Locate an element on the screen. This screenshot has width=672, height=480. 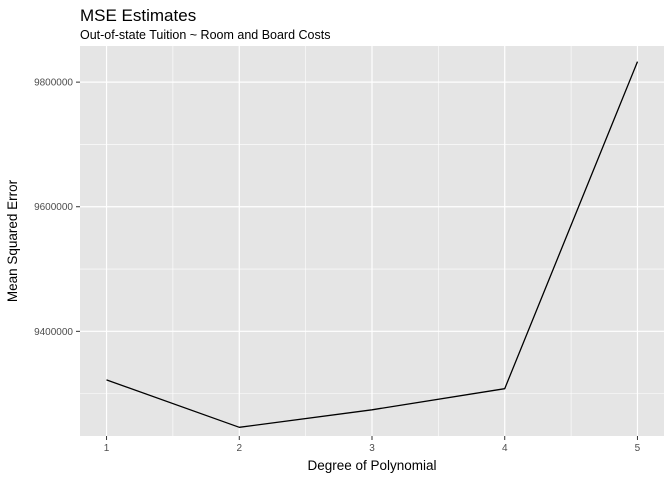
x-tick-labels: 1 2 3 4 5 is located at coordinates (372, 448).